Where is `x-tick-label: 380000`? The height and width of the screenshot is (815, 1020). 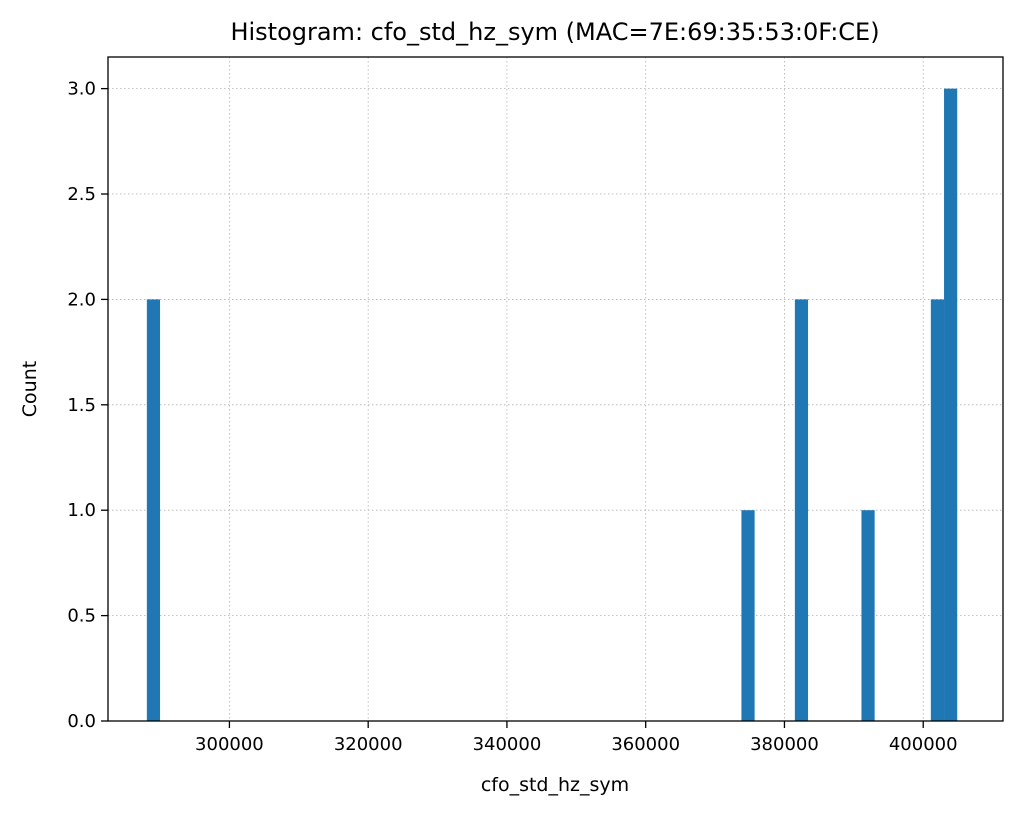
x-tick-label: 380000 is located at coordinates (784, 744).